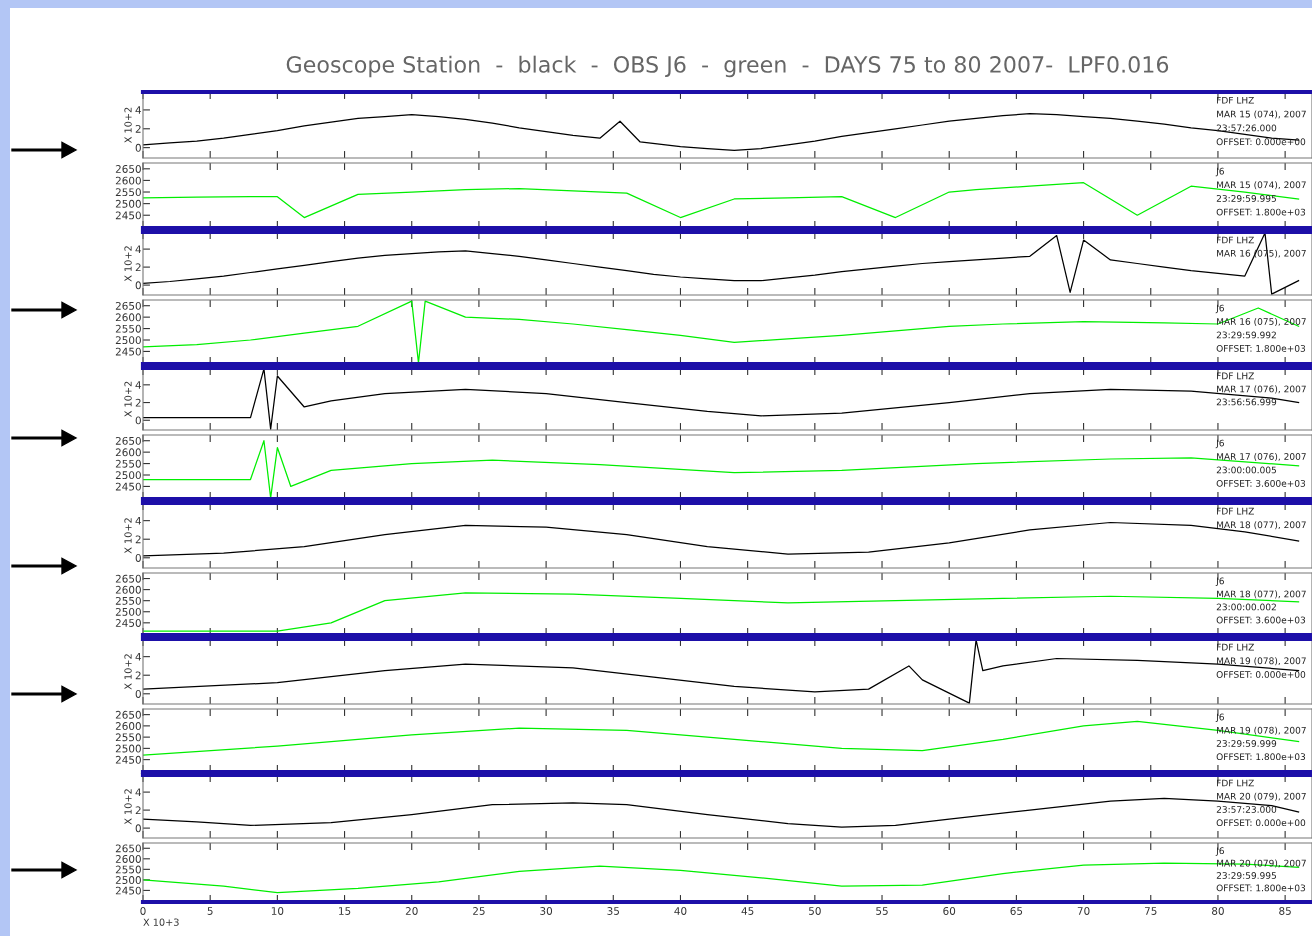  I want to click on chart-title: Geoscope Station - black - OBS J6 - green - DAYS 75 to 80 2007- LPF0.016, so click(727, 66).